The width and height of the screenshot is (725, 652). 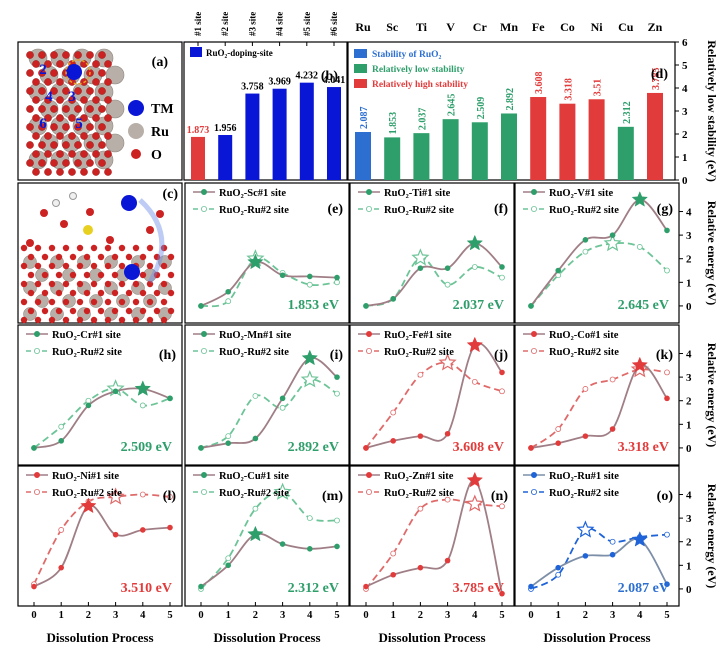 I want to click on h-atom, so click(x=73, y=196).